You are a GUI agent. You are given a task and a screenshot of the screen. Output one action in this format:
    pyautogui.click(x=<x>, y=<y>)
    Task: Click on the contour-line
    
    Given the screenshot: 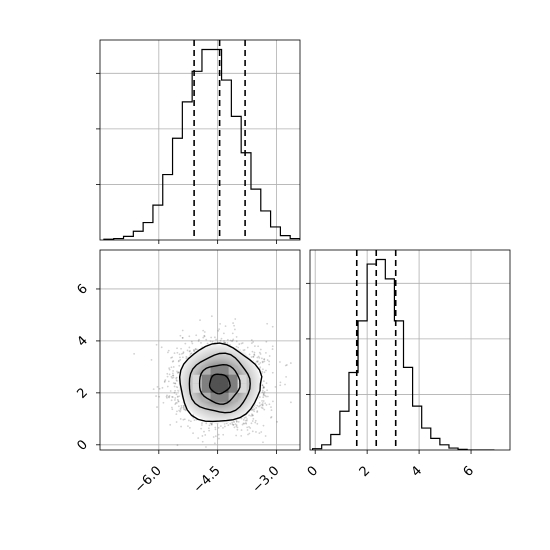 What is the action you would take?
    pyautogui.click(x=220, y=382)
    